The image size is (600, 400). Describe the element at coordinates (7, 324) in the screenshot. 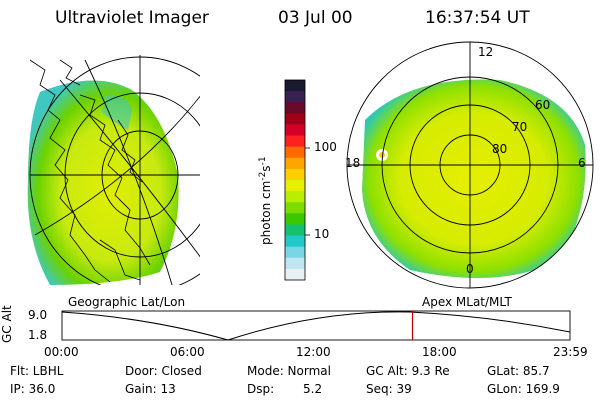

I see `altitude-y-label: GC Alt` at that location.